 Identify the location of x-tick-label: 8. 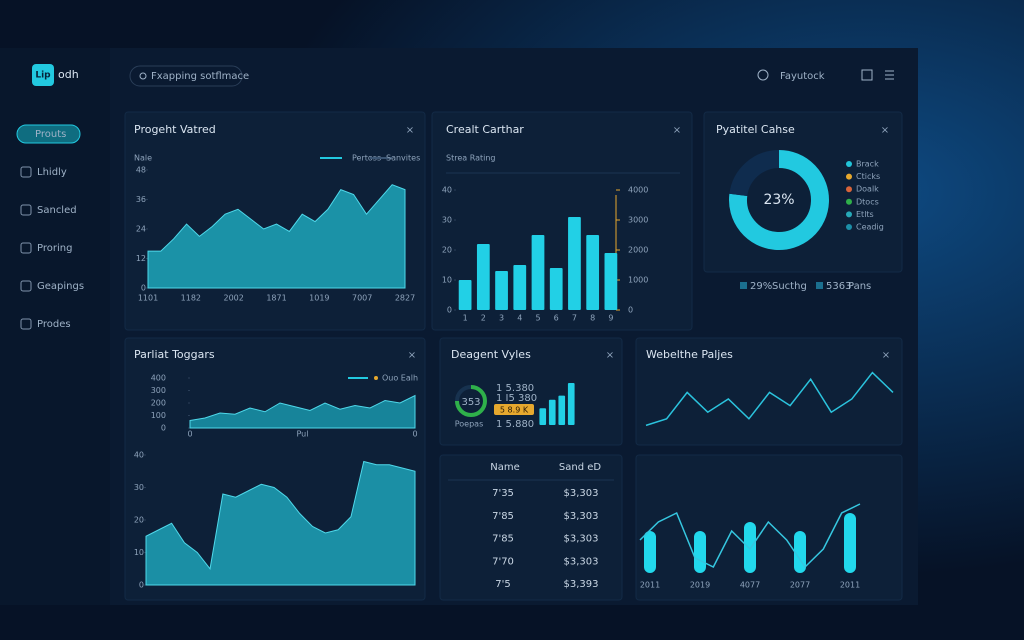
(592, 318).